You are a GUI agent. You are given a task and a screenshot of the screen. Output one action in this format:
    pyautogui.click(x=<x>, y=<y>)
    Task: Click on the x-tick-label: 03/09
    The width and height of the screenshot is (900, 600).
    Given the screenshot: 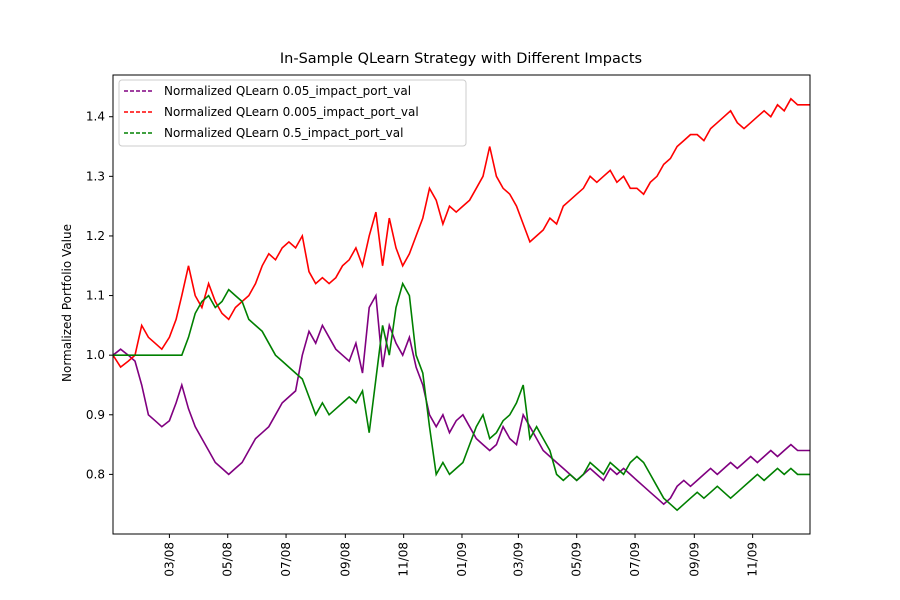 What is the action you would take?
    pyautogui.click(x=518, y=559)
    